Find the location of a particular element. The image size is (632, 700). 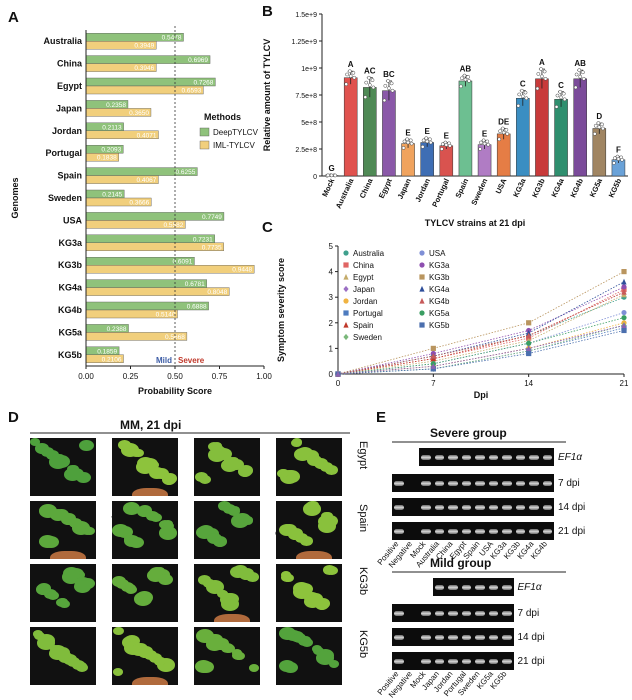

y-axis-title: Symptom severity score is located at coordinates (281, 310).